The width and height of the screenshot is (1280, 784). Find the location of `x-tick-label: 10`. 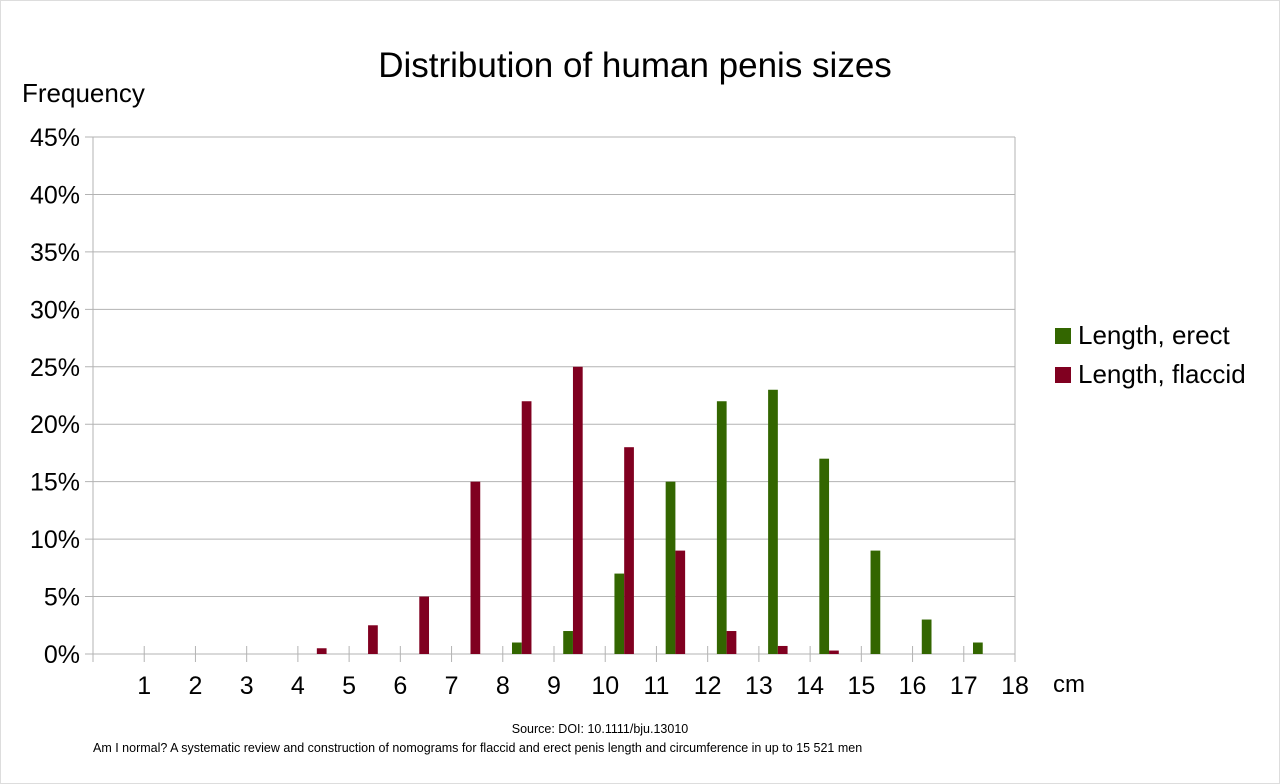

x-tick-label: 10 is located at coordinates (605, 686).